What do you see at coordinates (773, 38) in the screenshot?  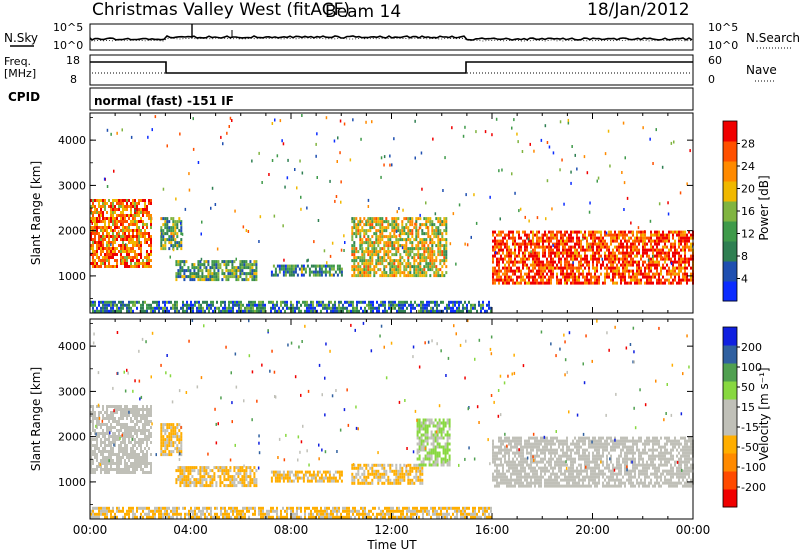 I see `noise-right-label: N.Search` at bounding box center [773, 38].